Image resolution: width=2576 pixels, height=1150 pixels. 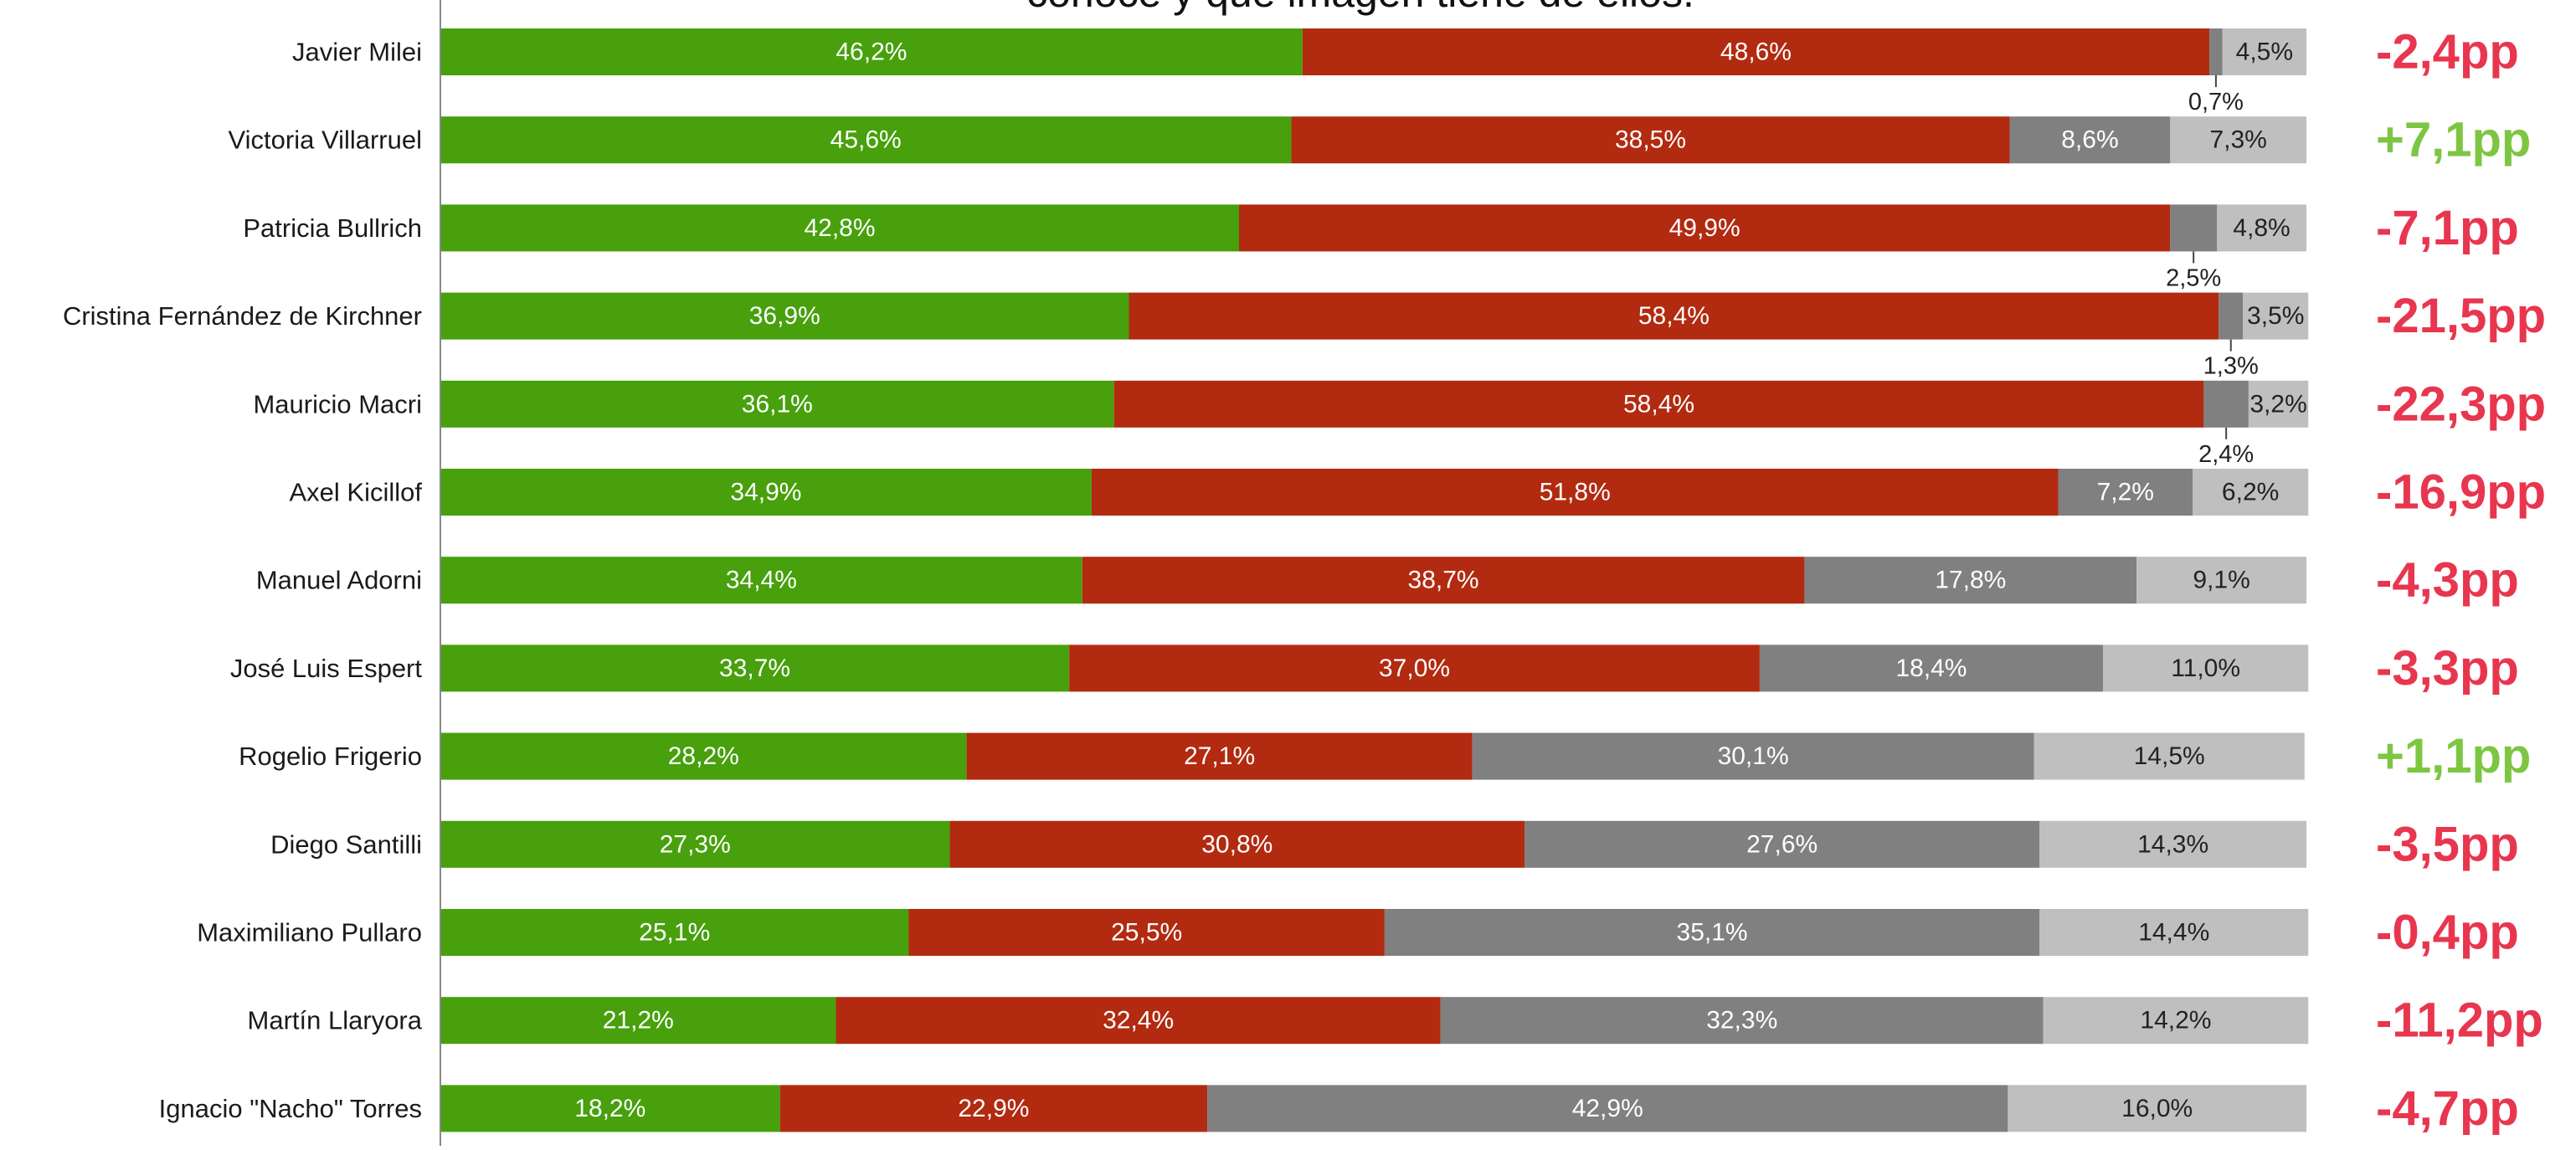 I want to click on category-label: Maximiliano Pullaro, so click(x=310, y=932).